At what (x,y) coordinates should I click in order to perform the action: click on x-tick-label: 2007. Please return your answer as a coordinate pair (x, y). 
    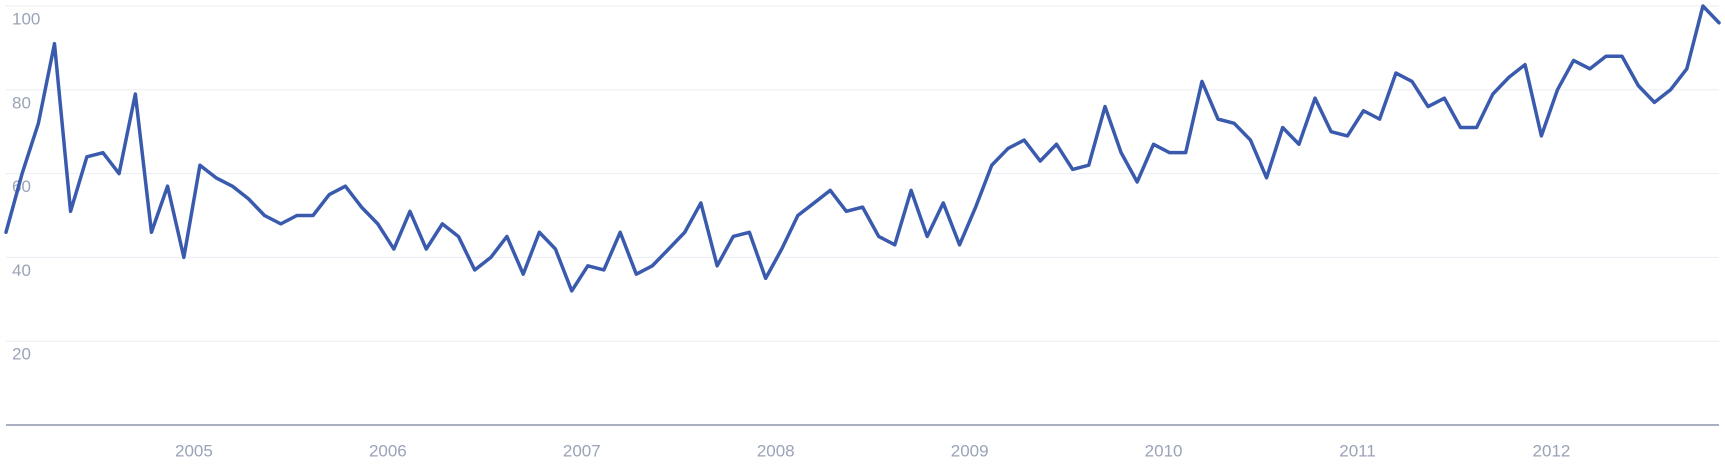
    Looking at the image, I should click on (582, 450).